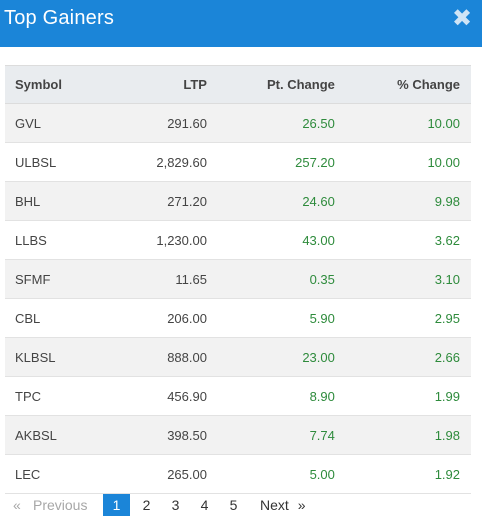  What do you see at coordinates (238, 123) in the screenshot?
I see `table-row: GVL 291.60 26.50 10.00` at bounding box center [238, 123].